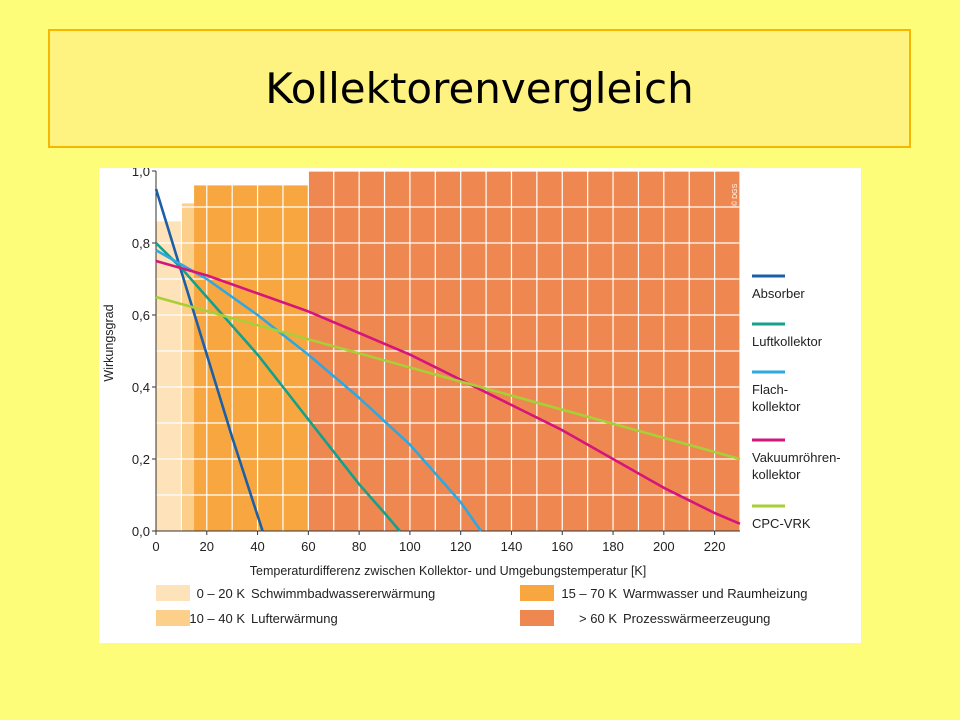 Image resolution: width=960 pixels, height=720 pixels. Describe the element at coordinates (155, 546) in the screenshot. I see `x-tick-label: 0` at that location.